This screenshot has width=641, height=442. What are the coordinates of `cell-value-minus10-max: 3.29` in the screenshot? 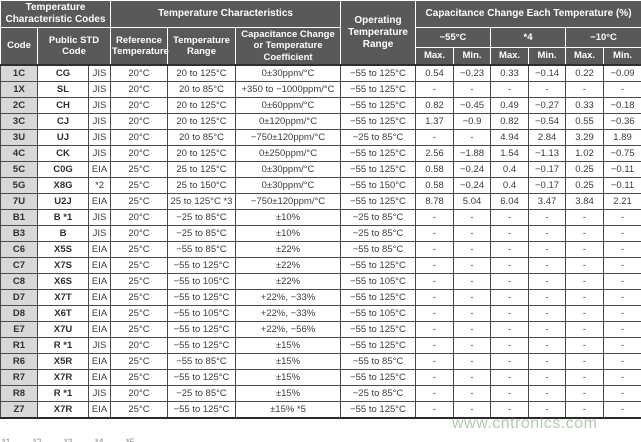 It's located at (585, 138).